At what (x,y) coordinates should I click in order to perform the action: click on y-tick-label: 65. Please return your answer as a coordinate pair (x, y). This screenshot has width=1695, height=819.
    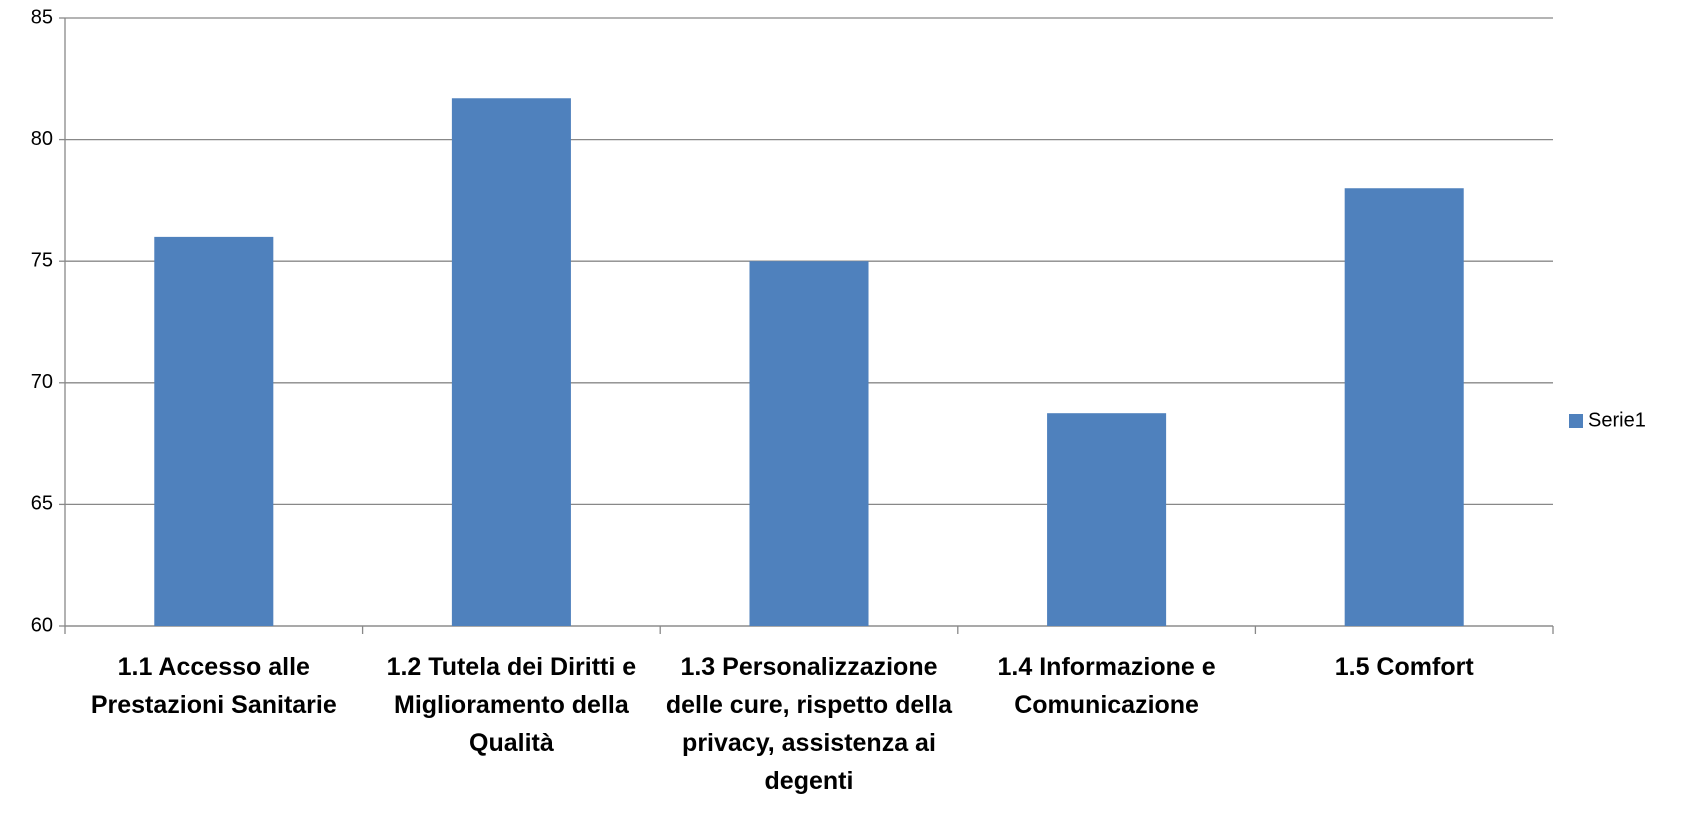
    Looking at the image, I should click on (42, 504).